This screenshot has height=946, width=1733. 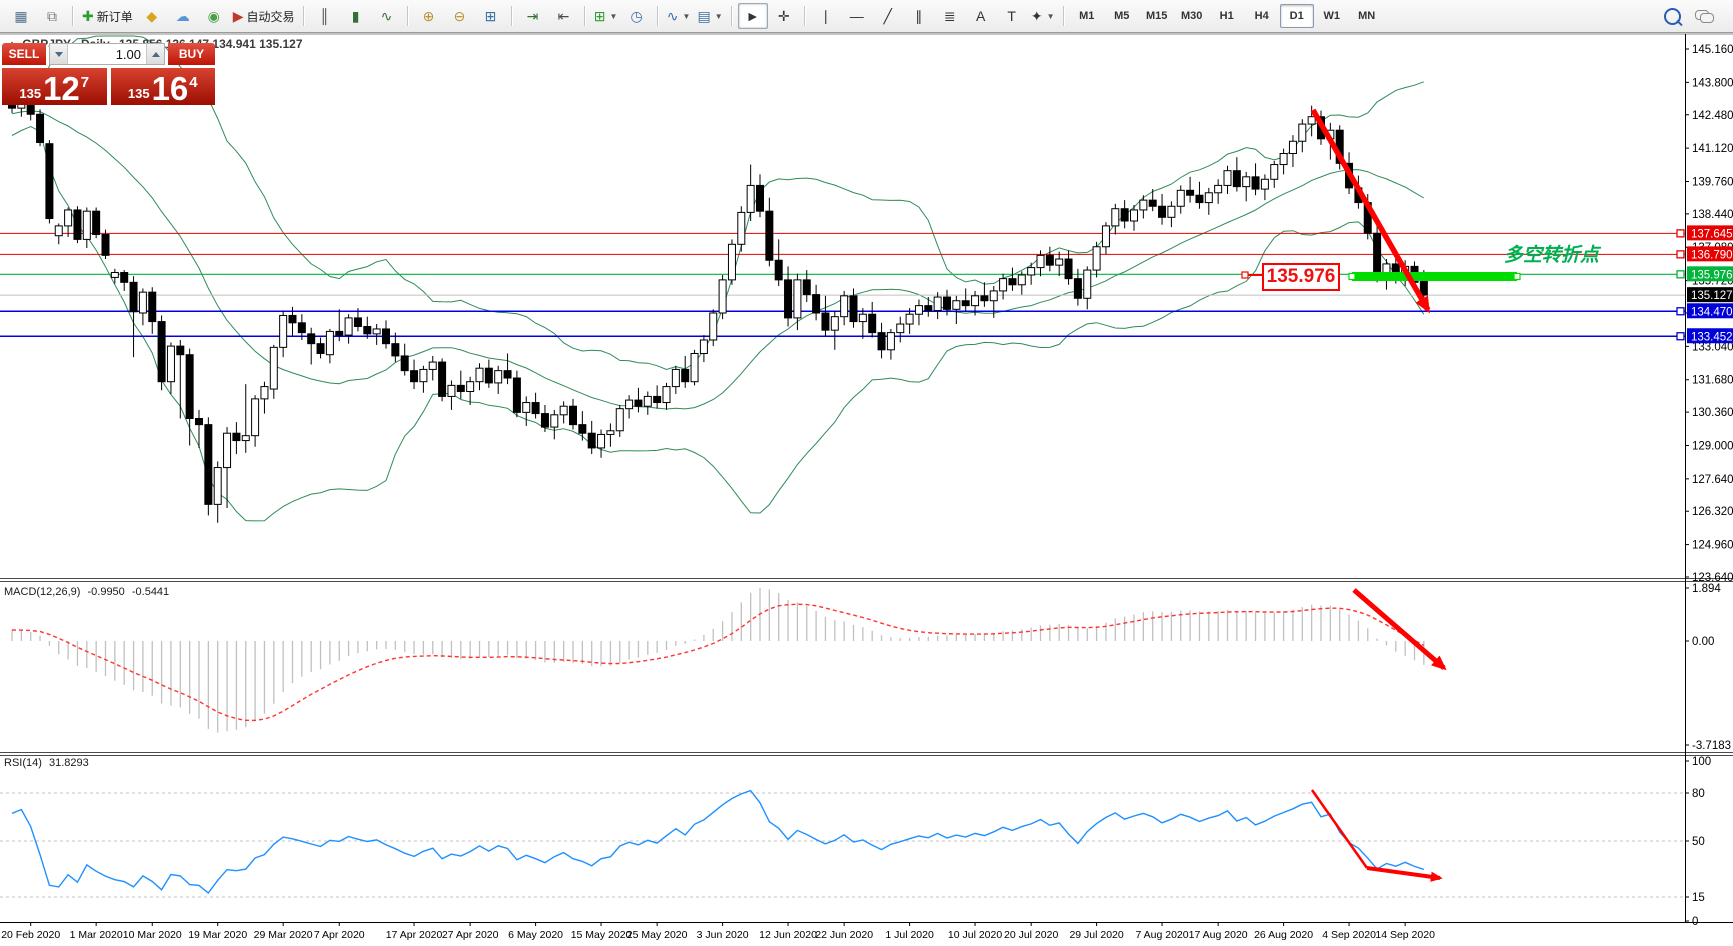 I want to click on profiles-icon: ⧉, so click(x=52, y=15).